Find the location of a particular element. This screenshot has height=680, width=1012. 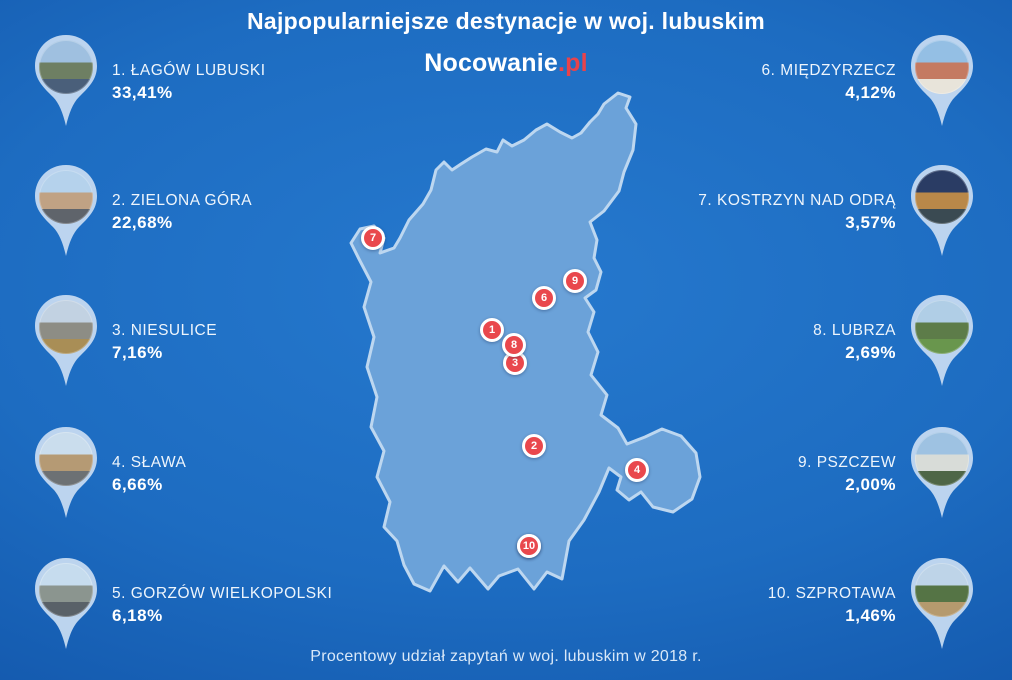

map-marker-2: 2 is located at coordinates (534, 446).